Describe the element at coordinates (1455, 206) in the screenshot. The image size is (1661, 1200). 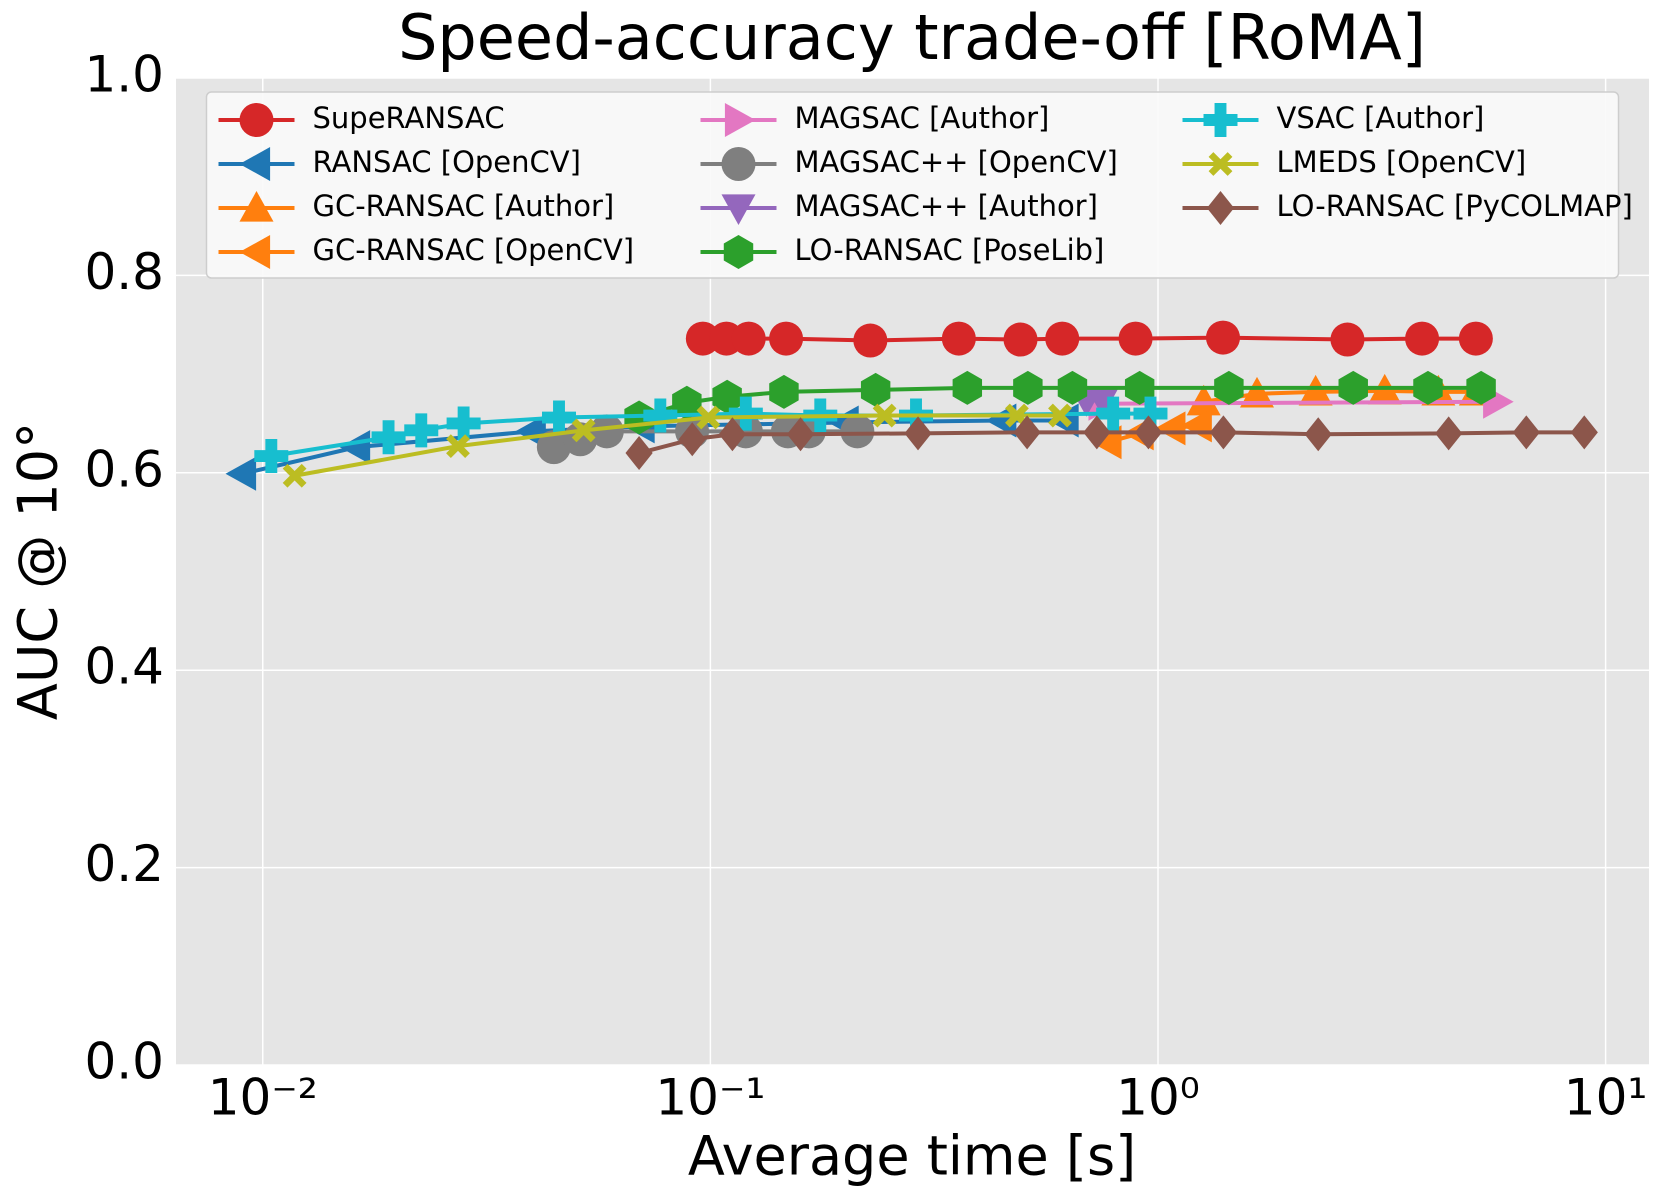
I see `legend-label: LO-RANSAC [PyCOLMAP]` at that location.